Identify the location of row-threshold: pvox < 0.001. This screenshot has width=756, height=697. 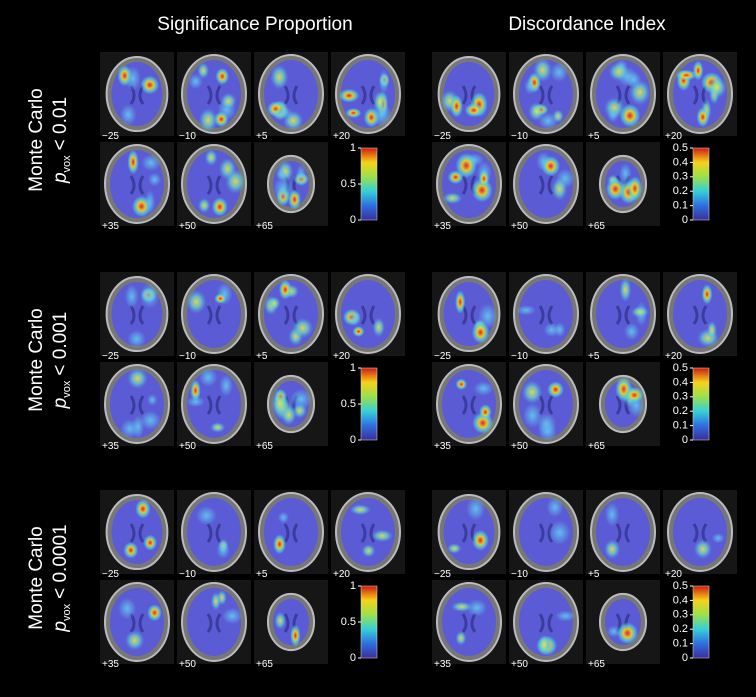
(61, 361).